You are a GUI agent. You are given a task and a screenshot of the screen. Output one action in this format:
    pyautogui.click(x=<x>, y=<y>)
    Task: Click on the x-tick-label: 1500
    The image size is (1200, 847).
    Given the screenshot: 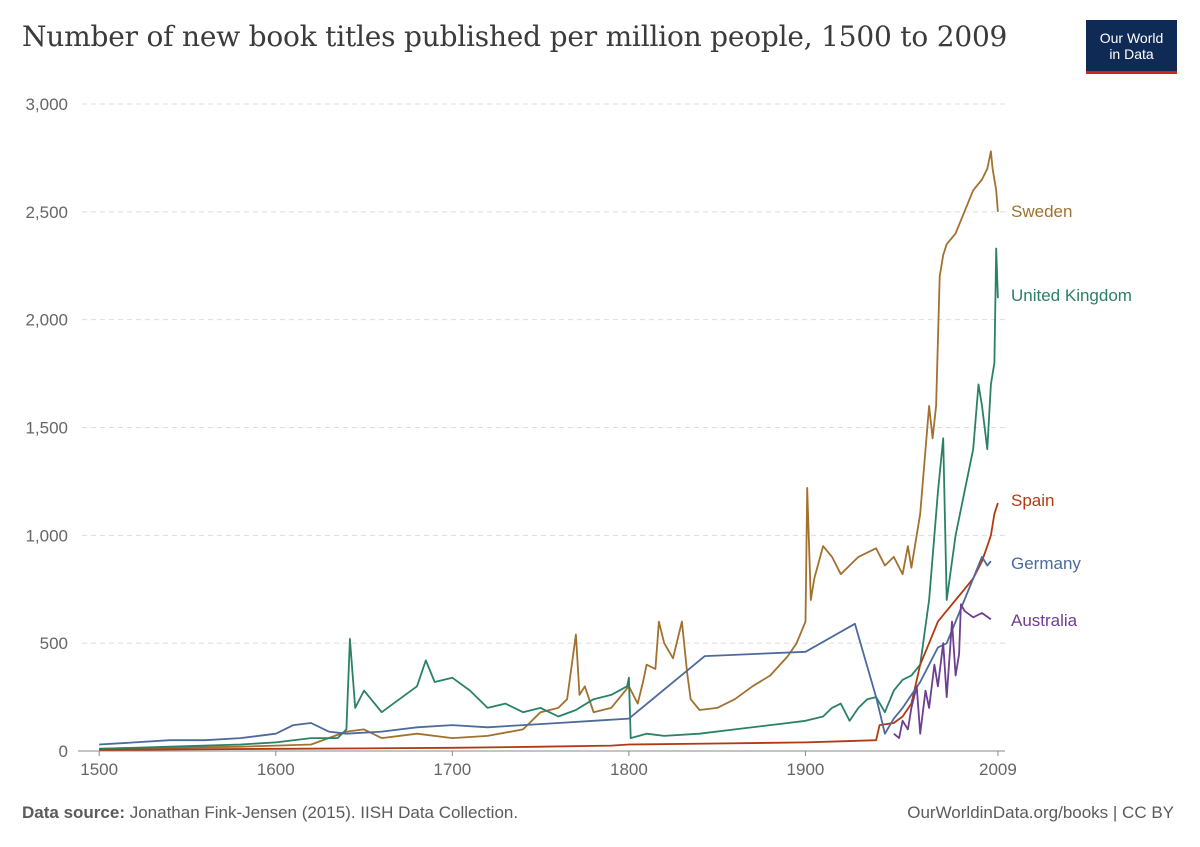 What is the action you would take?
    pyautogui.click(x=99, y=769)
    